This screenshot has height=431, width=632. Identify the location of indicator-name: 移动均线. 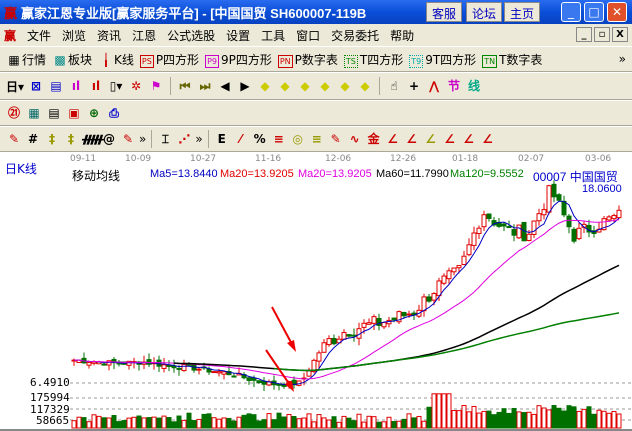
(96, 176).